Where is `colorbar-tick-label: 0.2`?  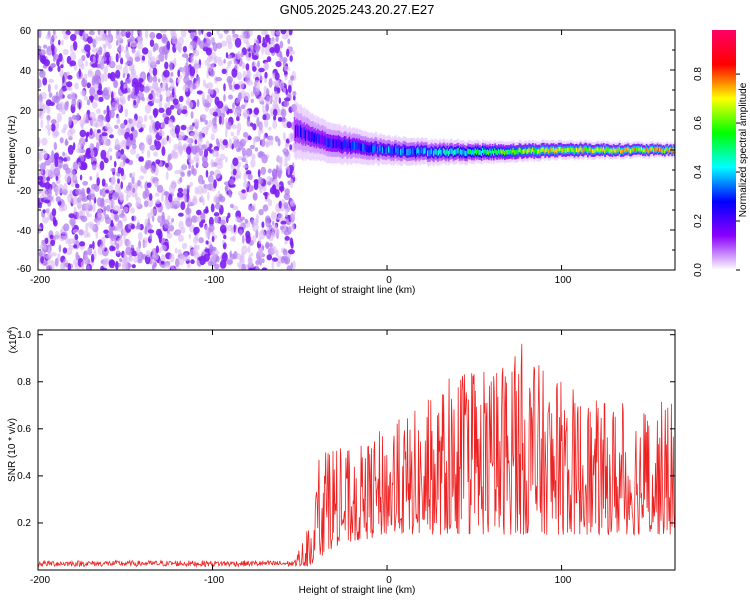 colorbar-tick-label: 0.2 is located at coordinates (698, 221).